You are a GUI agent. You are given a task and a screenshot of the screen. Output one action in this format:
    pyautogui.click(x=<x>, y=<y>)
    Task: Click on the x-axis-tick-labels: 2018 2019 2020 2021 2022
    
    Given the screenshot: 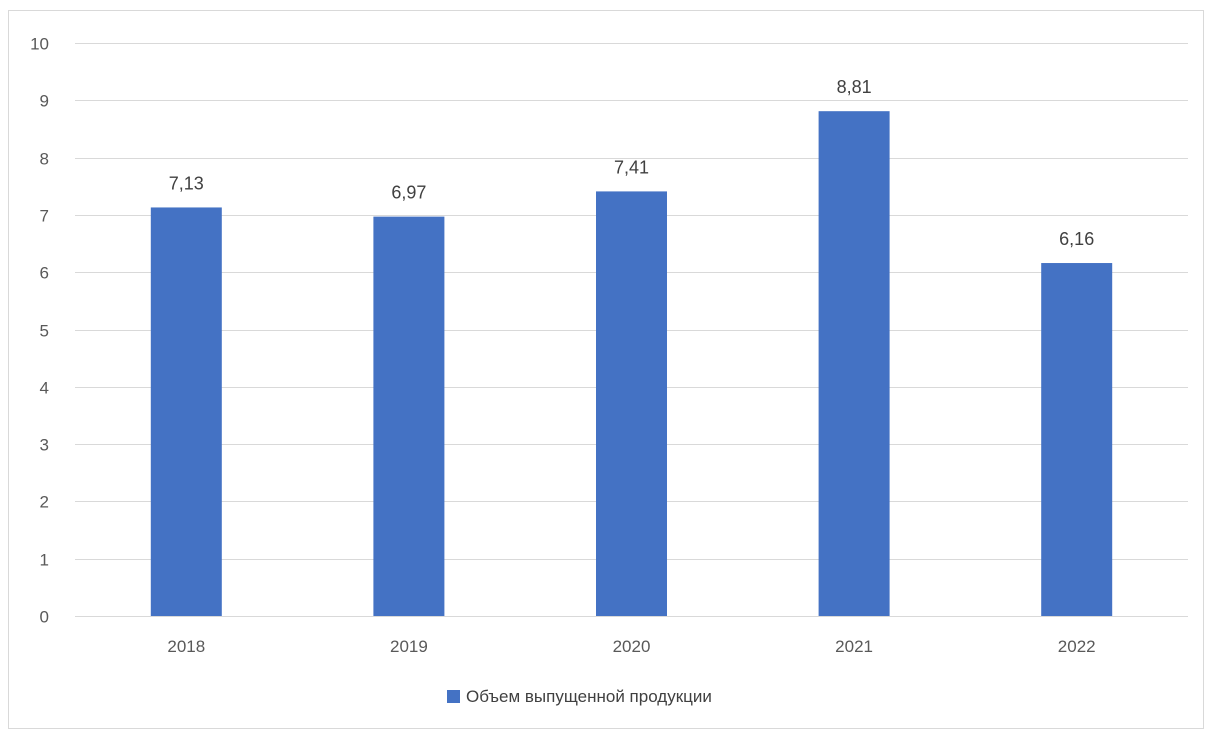 What is the action you would take?
    pyautogui.click(x=631, y=646)
    